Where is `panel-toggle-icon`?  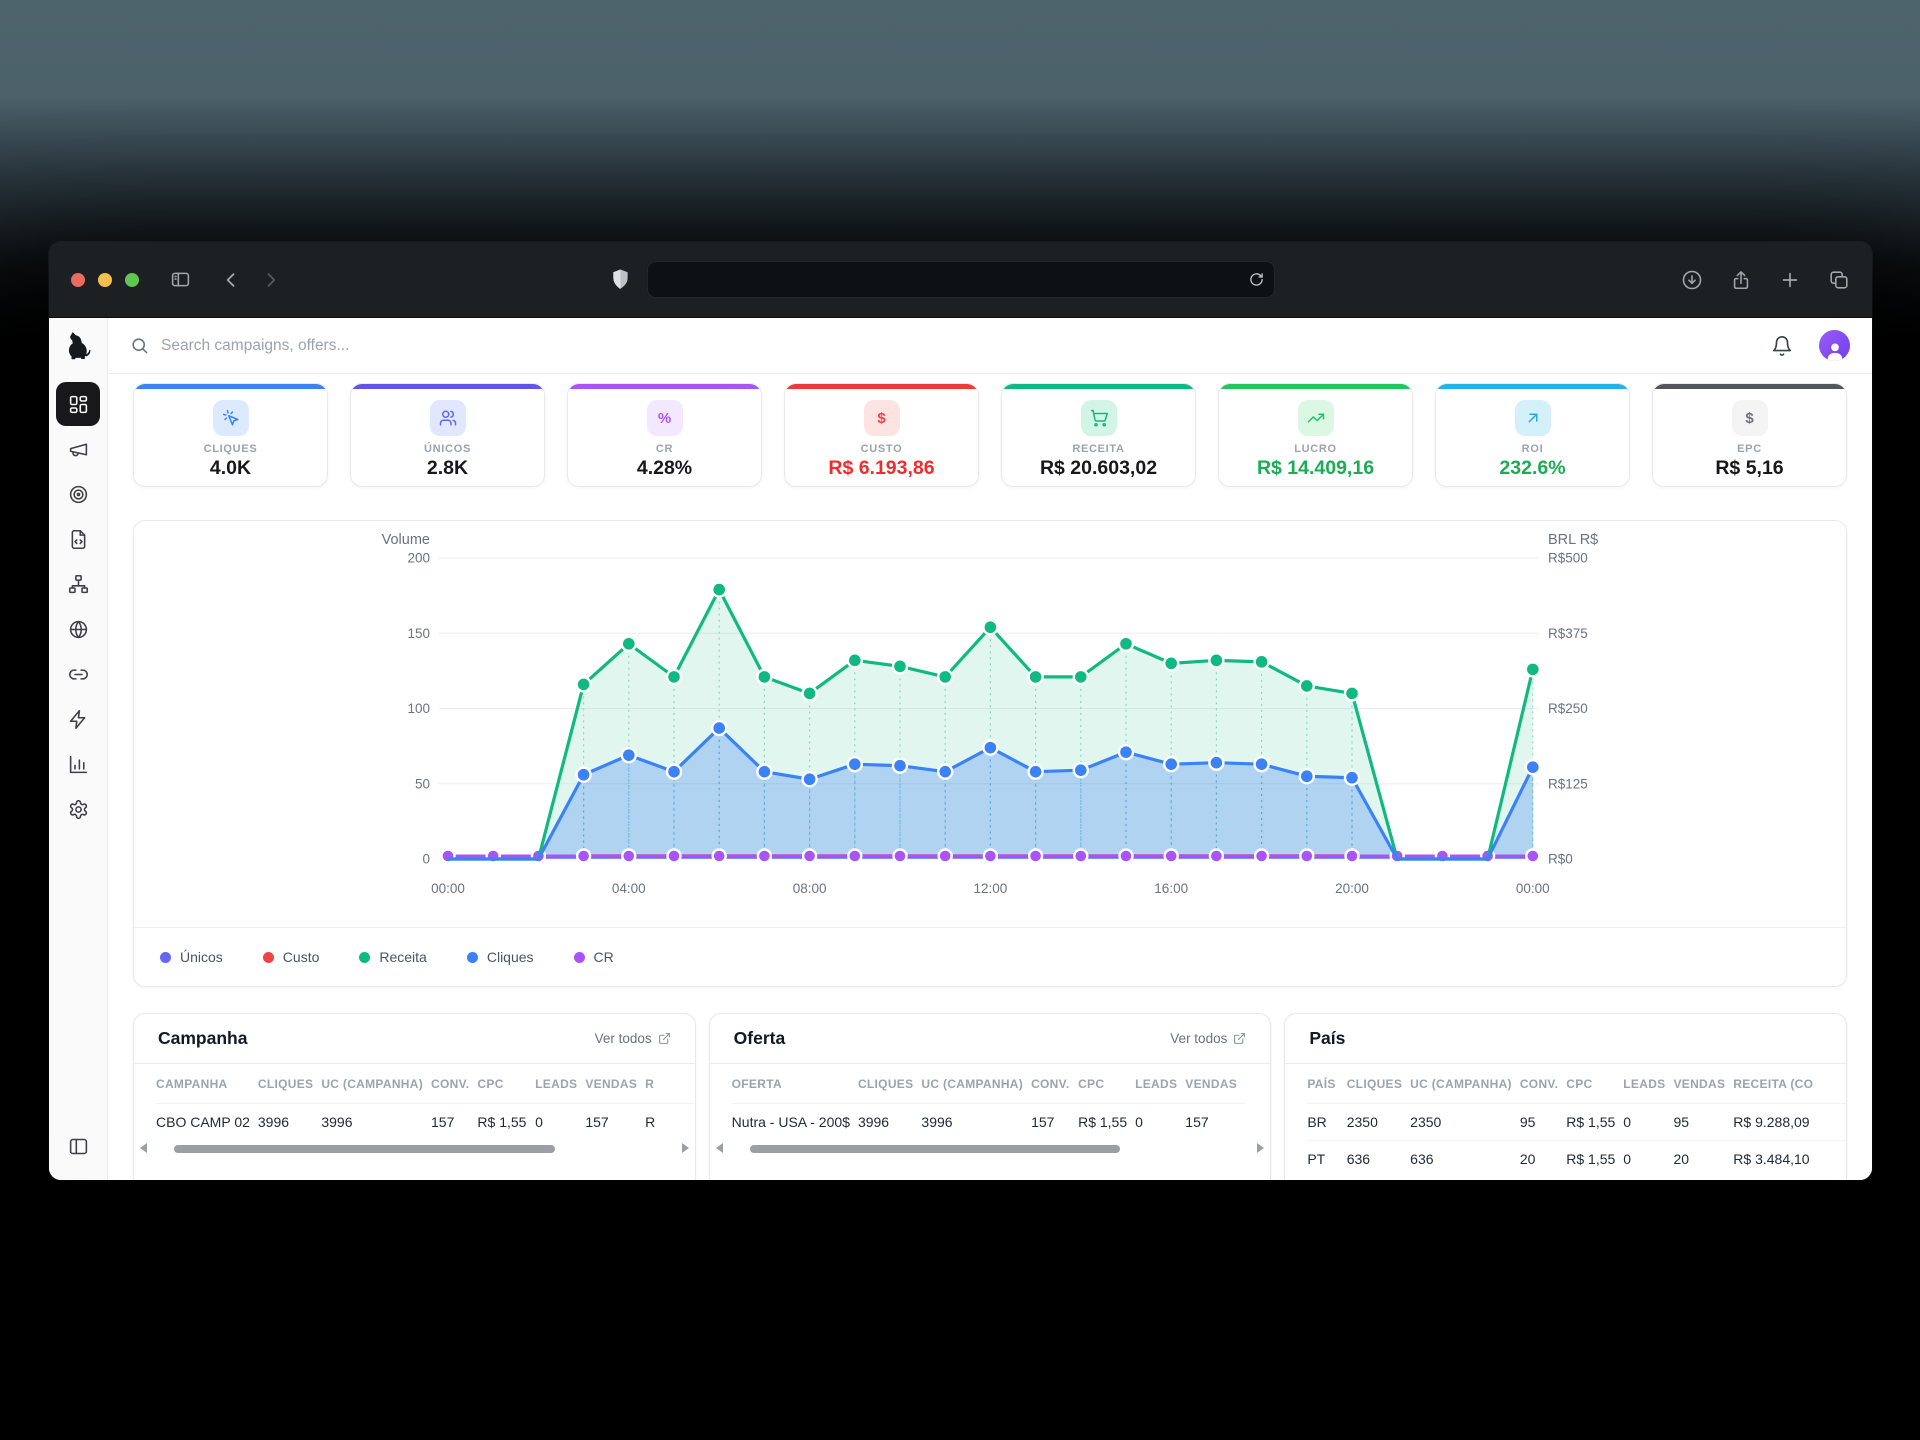
panel-toggle-icon is located at coordinates (78, 1146).